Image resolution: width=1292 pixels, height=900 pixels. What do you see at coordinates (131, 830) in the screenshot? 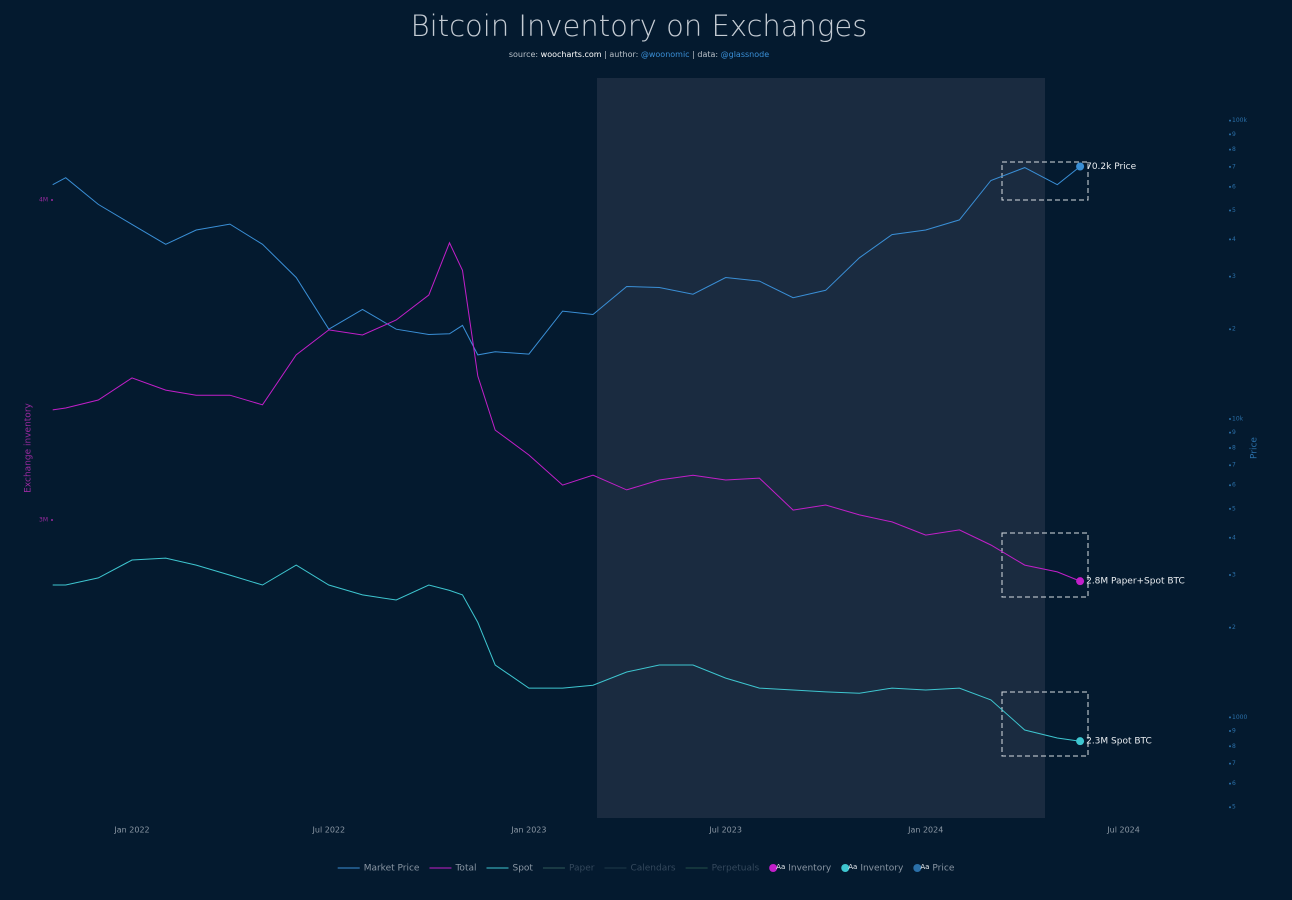
I see `x-tick-label: Jan 2022` at bounding box center [131, 830].